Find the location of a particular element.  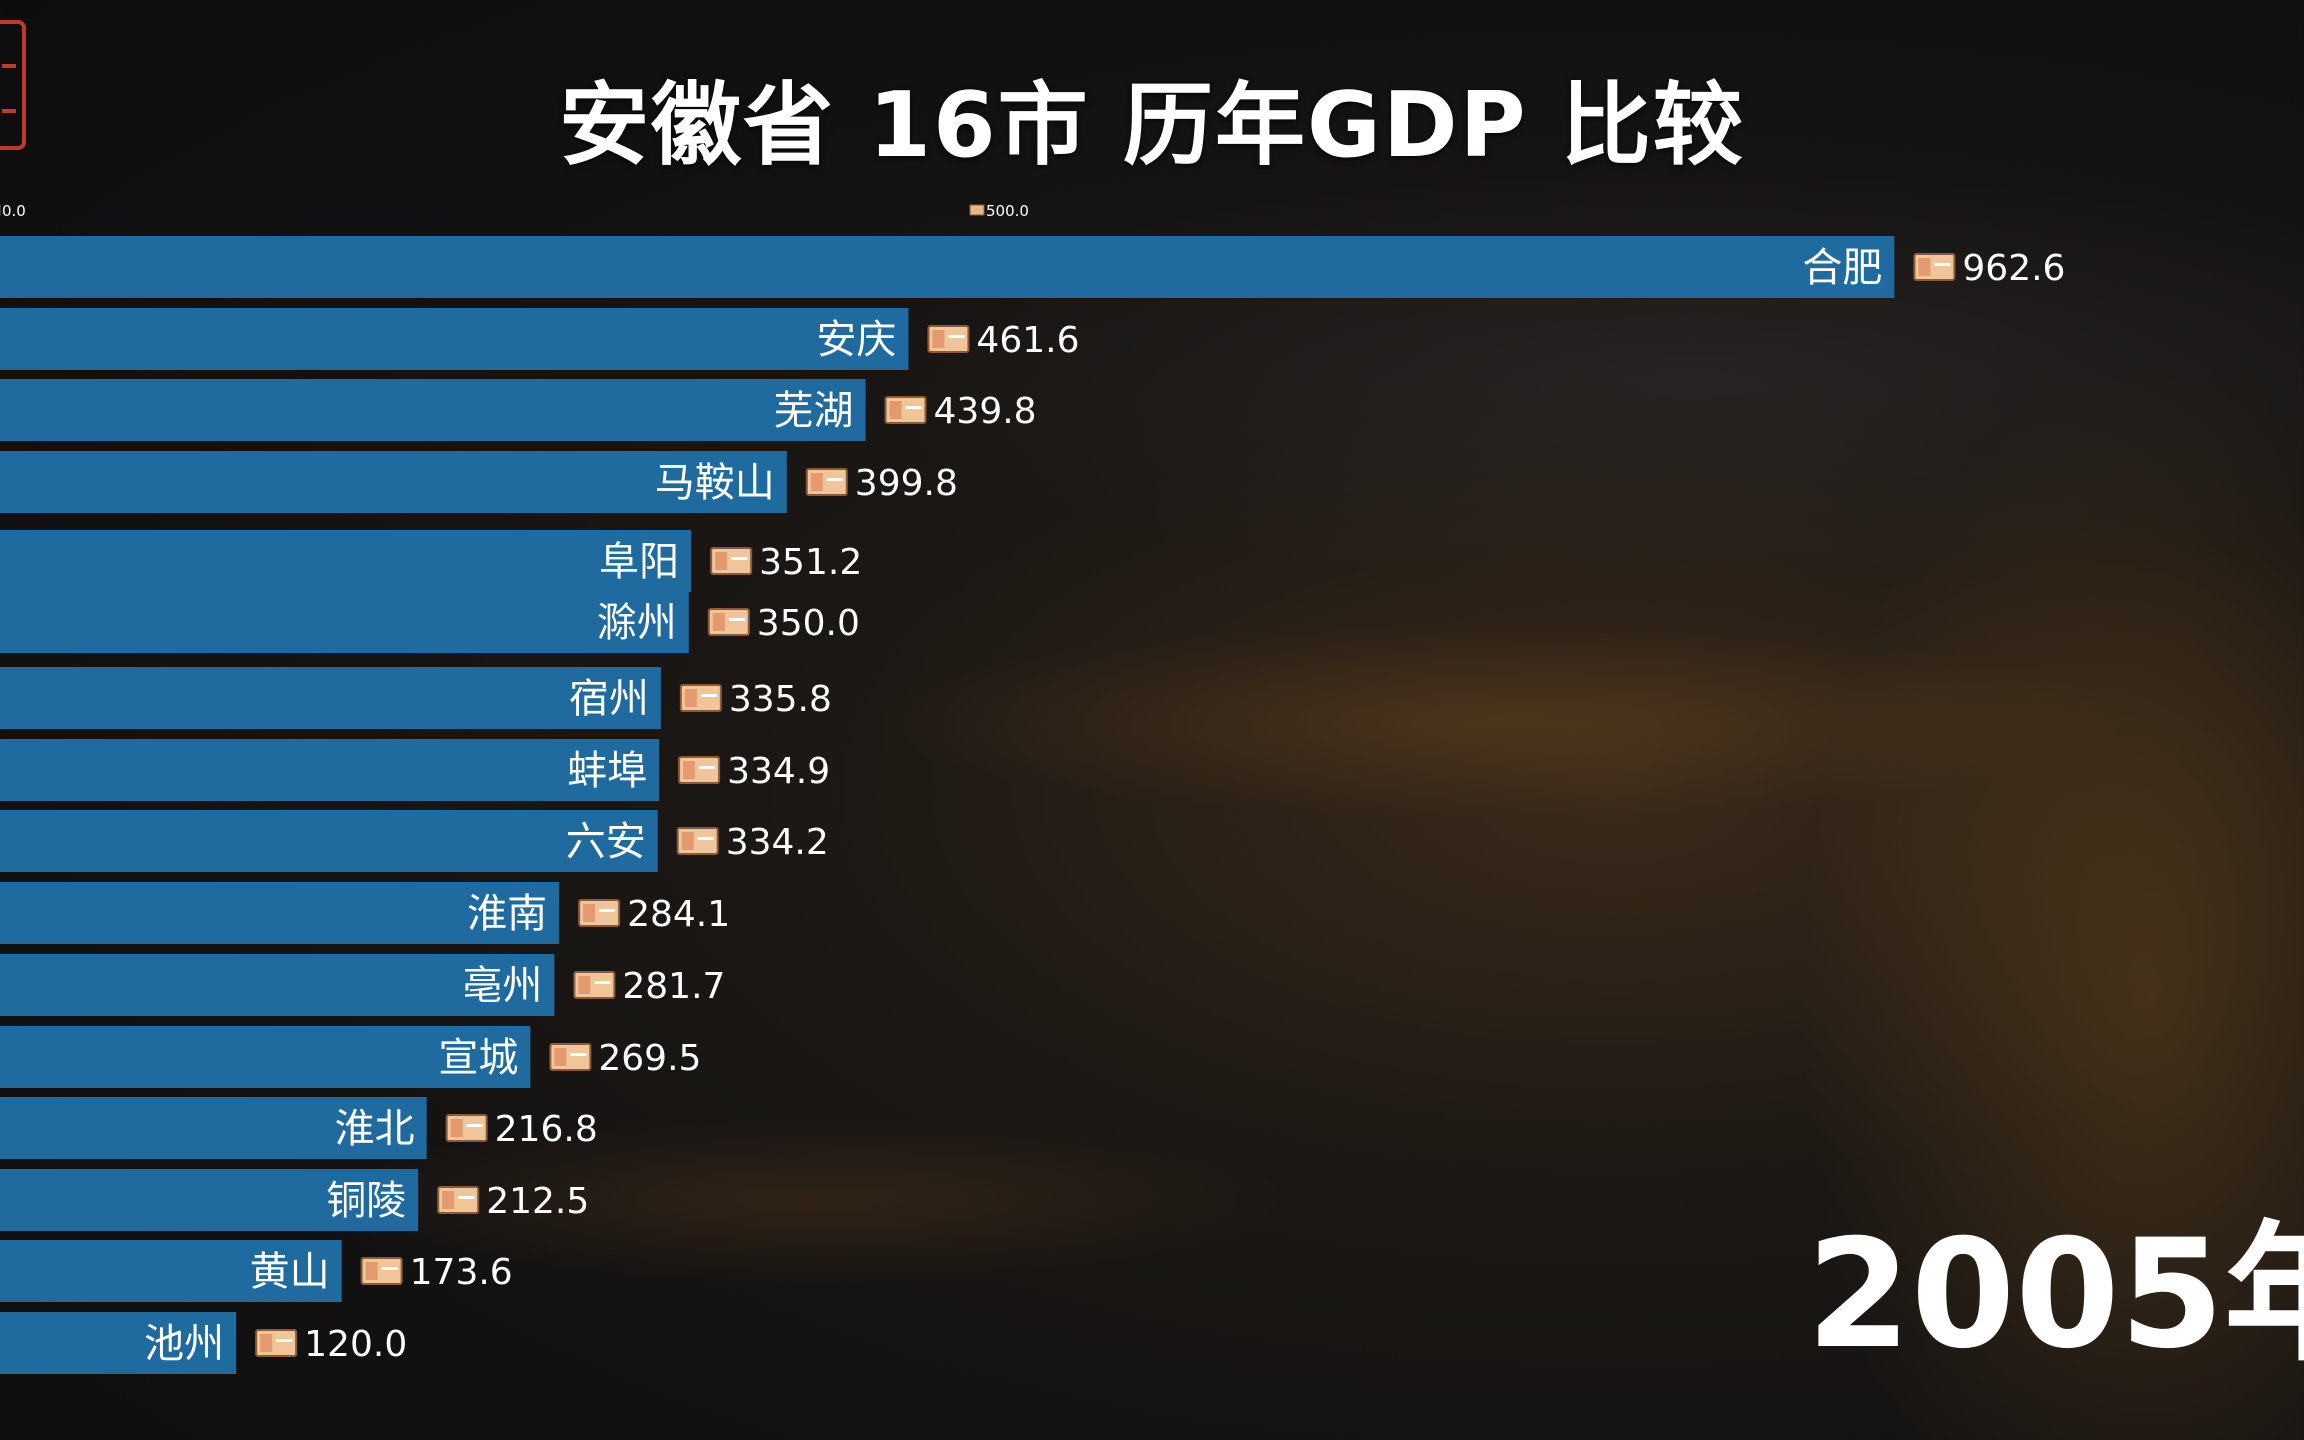

category-label-12: 淮北 is located at coordinates (375, 1129).